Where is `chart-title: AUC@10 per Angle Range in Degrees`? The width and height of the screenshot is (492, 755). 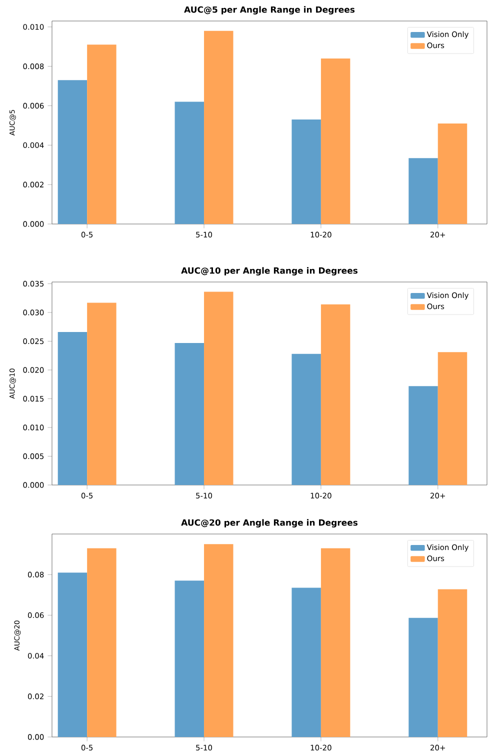 chart-title: AUC@10 per Angle Range in Degrees is located at coordinates (269, 271).